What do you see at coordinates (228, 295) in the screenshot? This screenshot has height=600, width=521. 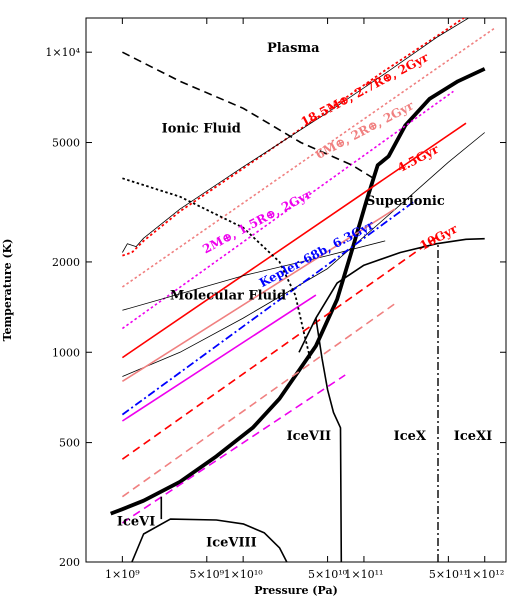 I see `region-label-molecular-fluid: Molecular Fluid` at bounding box center [228, 295].